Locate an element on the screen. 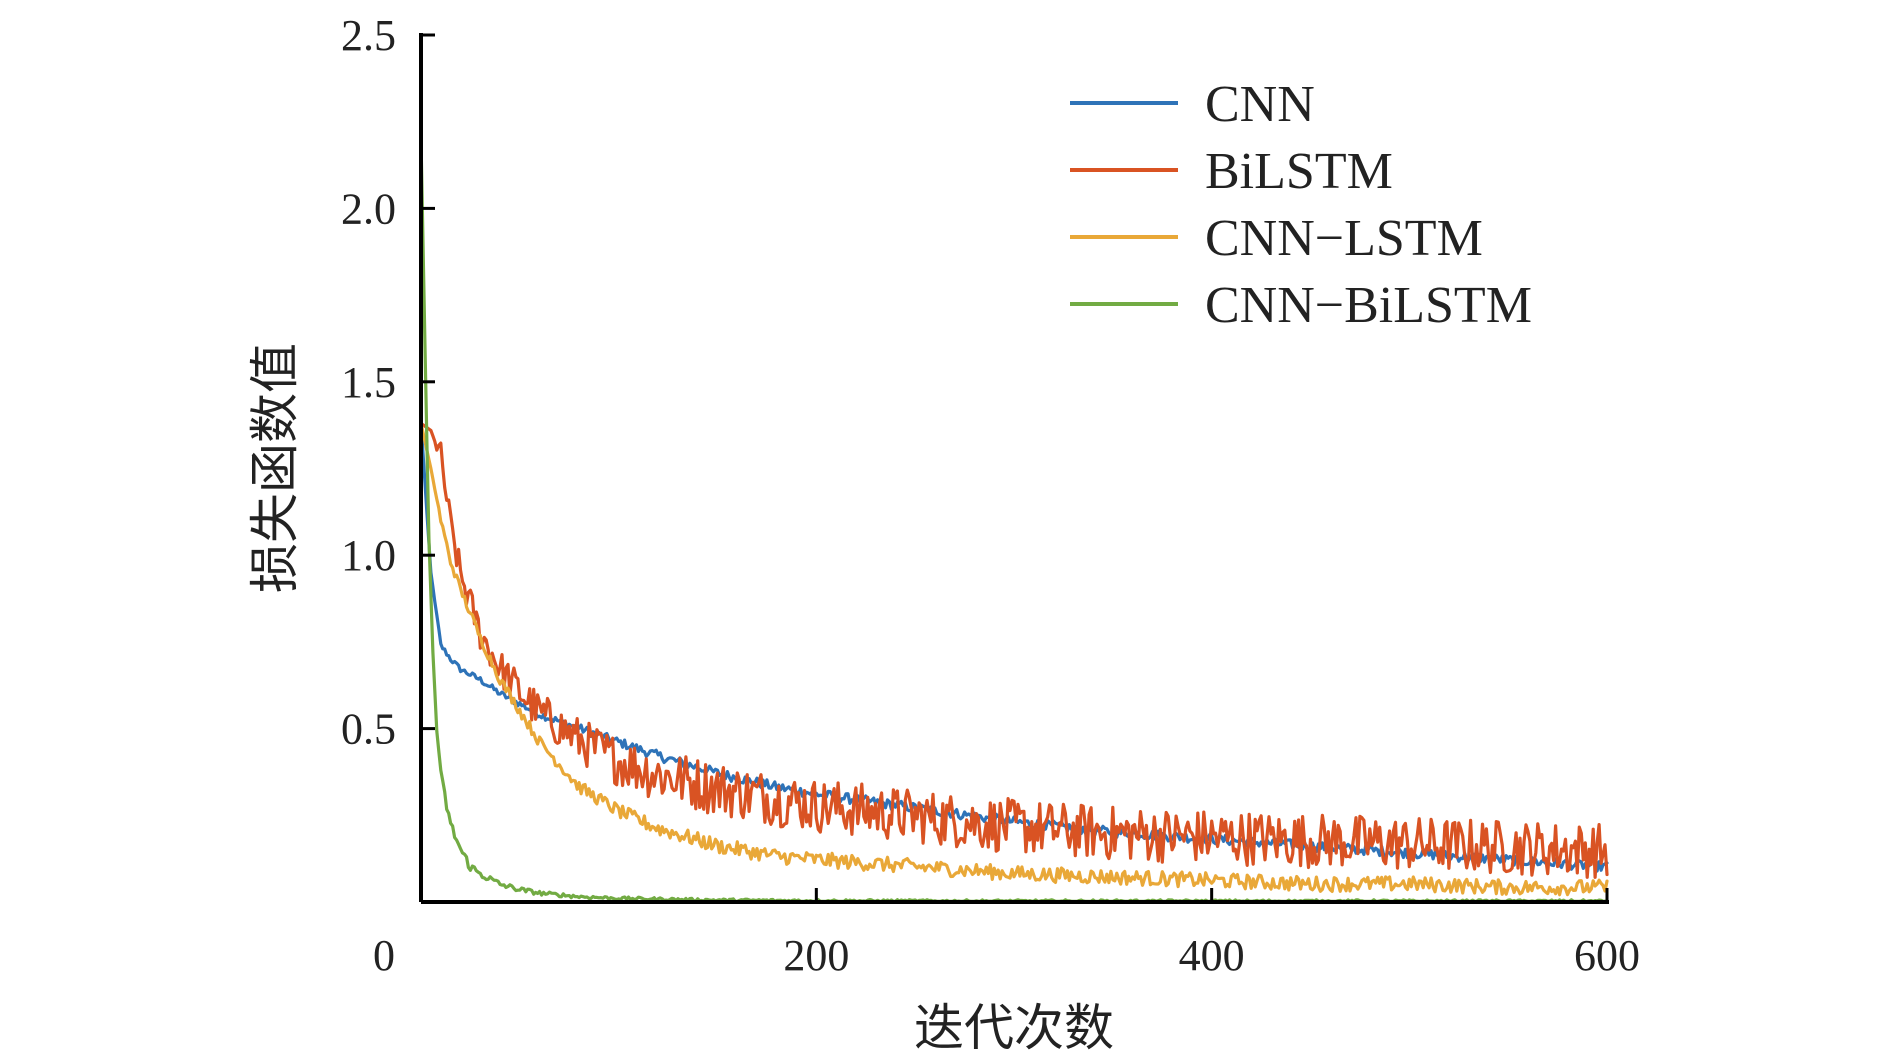  y-tick-label: 1.5 is located at coordinates (368, 382).